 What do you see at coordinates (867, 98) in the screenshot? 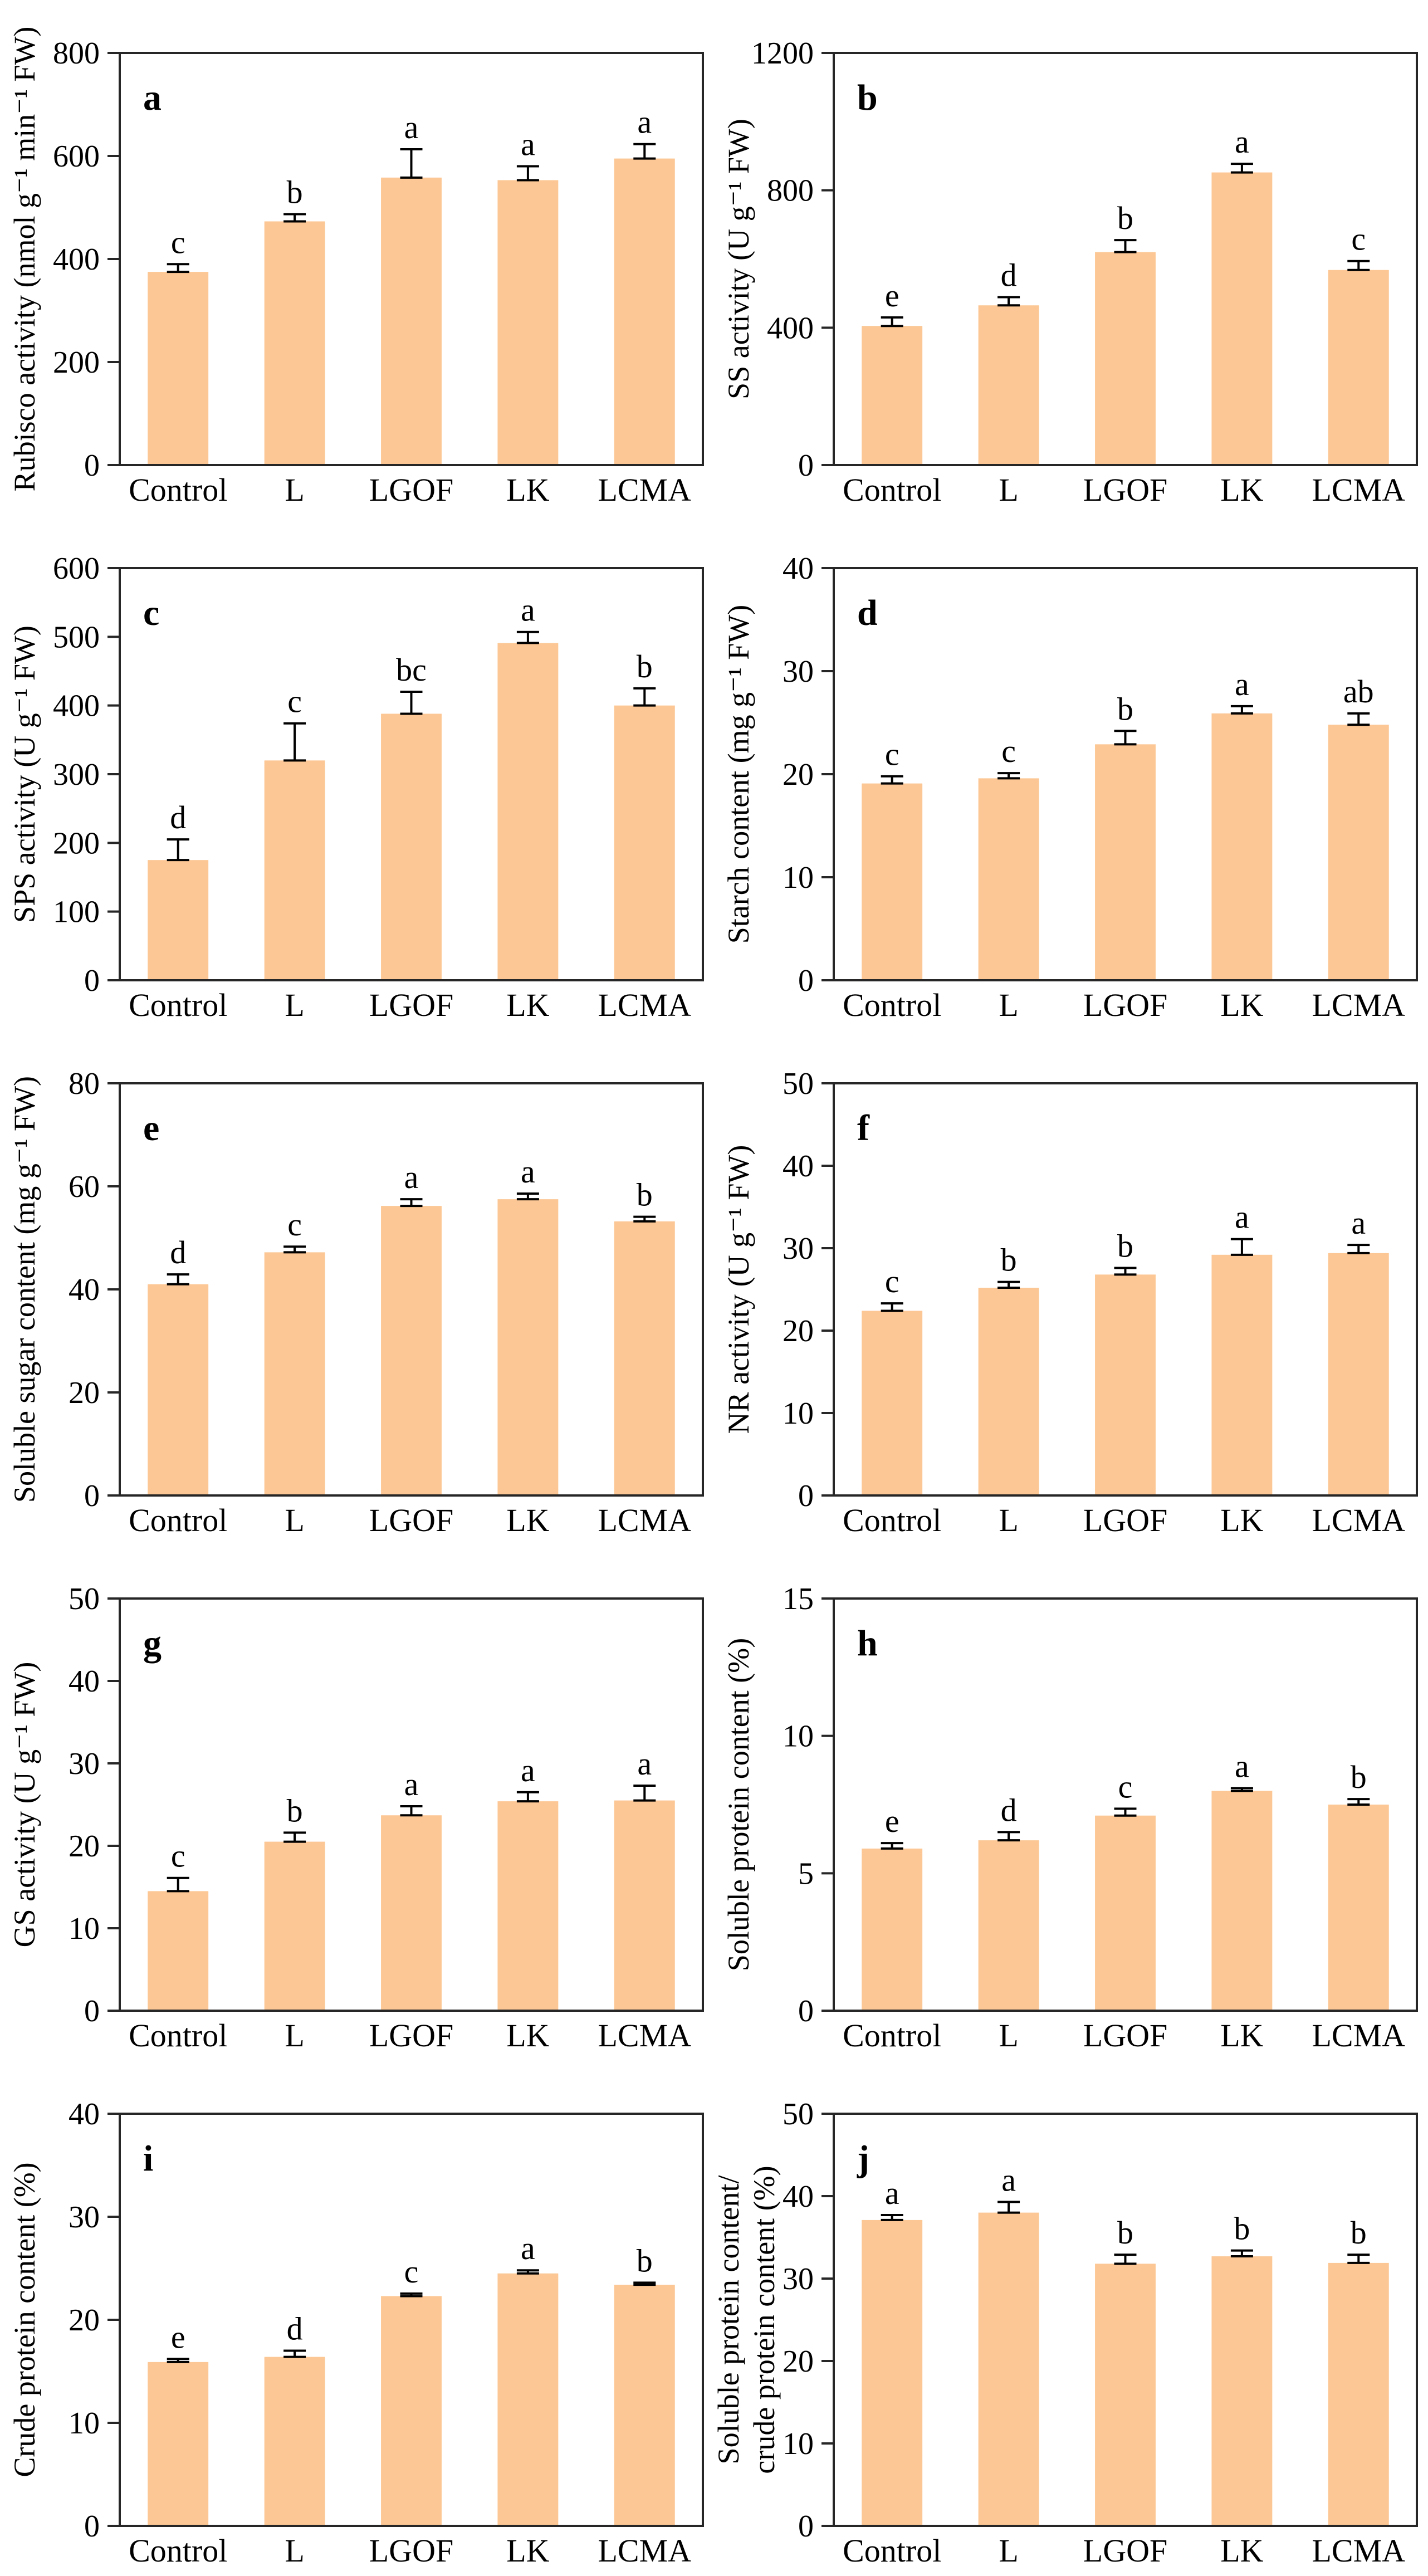
I see `panel-letter: b` at bounding box center [867, 98].